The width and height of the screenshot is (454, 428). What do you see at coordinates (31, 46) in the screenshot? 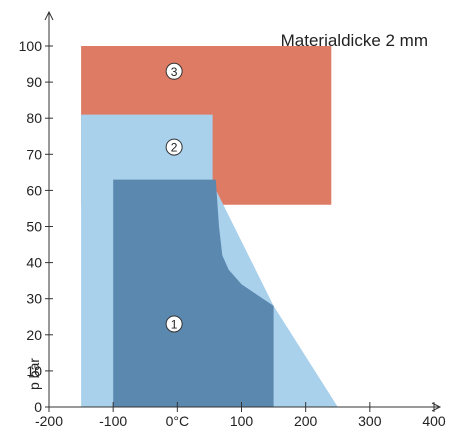
I see `y-tick-label: 100` at bounding box center [31, 46].